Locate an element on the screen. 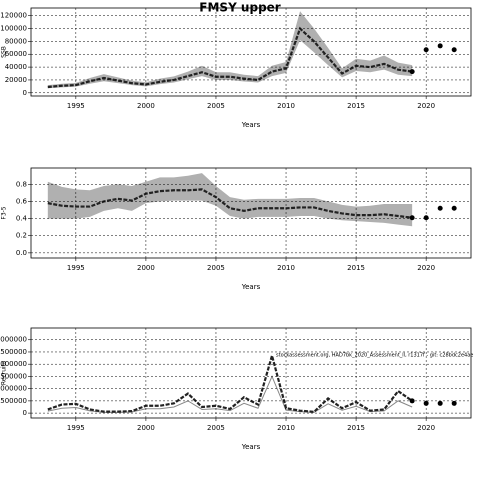  y-axis-label: F3-5 is located at coordinates (4, 212).